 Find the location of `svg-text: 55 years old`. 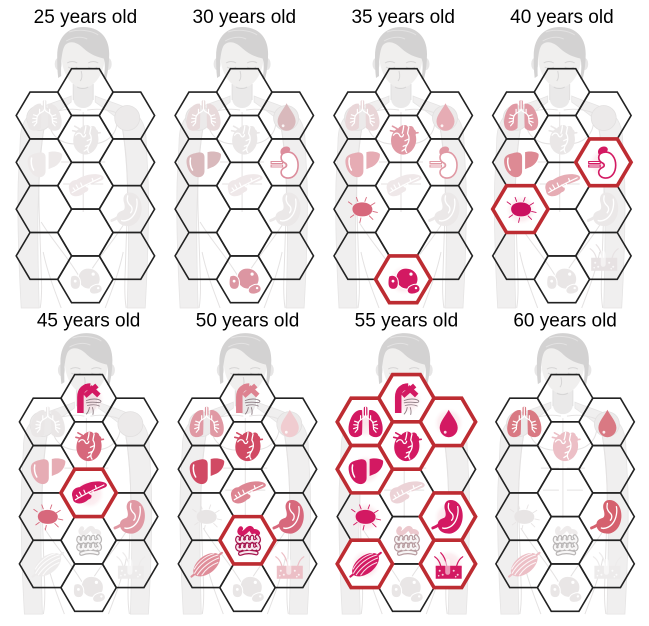

svg-text: 55 years old is located at coordinates (407, 320).